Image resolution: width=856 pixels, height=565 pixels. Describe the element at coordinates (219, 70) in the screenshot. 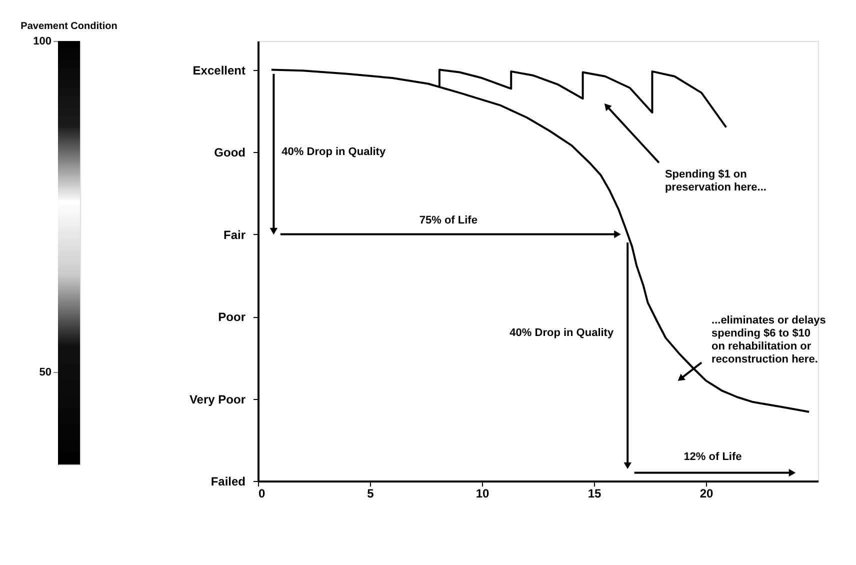

I see `category-label: Excellent` at that location.